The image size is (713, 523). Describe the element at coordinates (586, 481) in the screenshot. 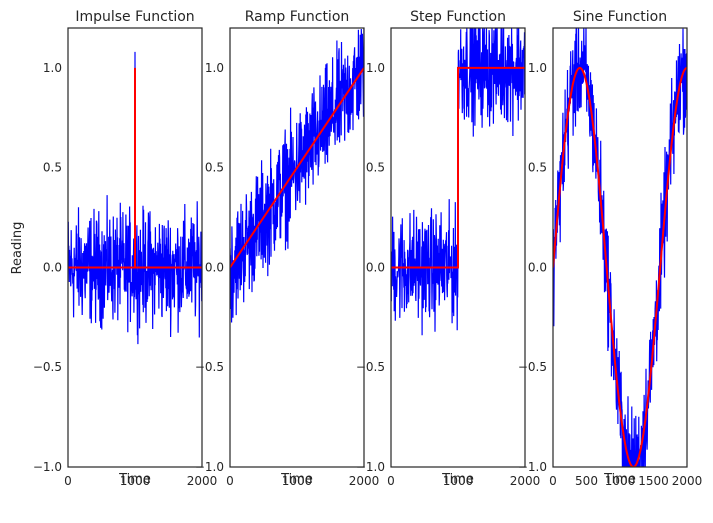

I see `x-tick-label: 500` at that location.